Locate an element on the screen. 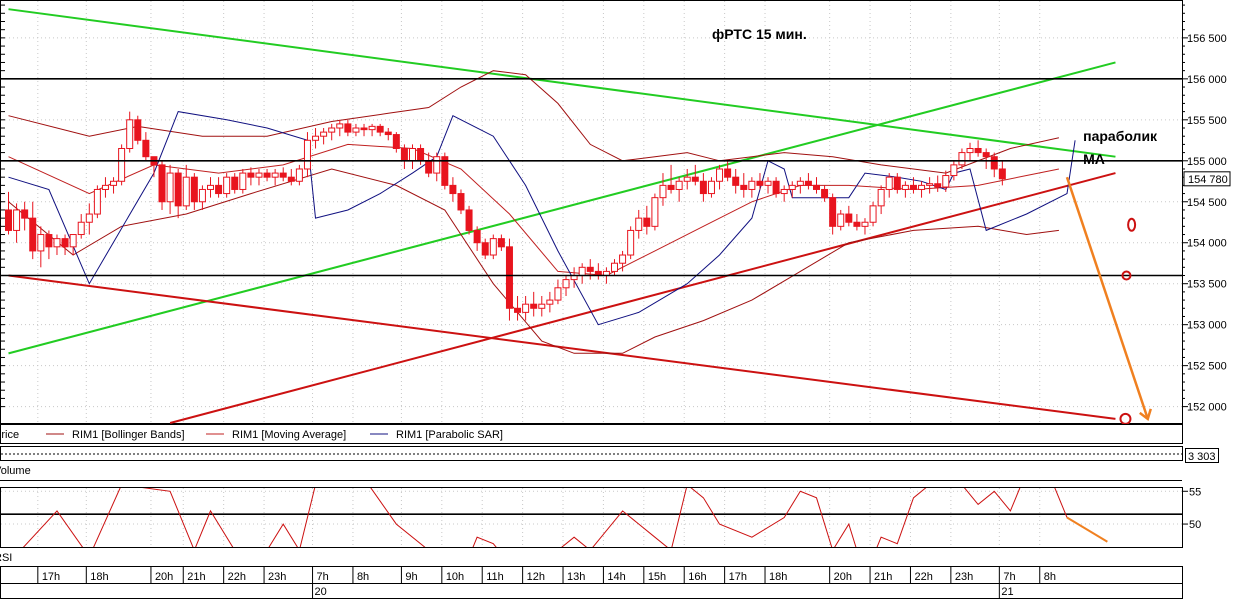  time-hour-label: 9h is located at coordinates (411, 577).